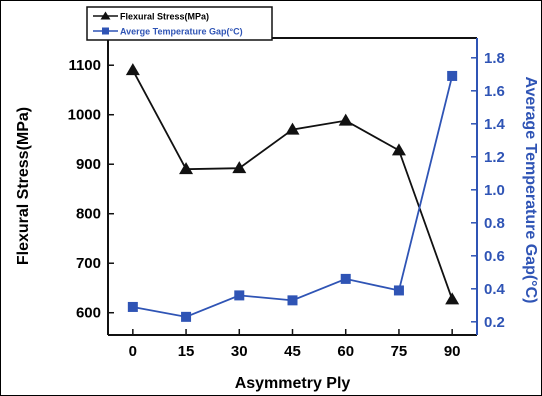 The width and height of the screenshot is (542, 396). Describe the element at coordinates (88, 214) in the screenshot. I see `y-tick-label: 800` at that location.